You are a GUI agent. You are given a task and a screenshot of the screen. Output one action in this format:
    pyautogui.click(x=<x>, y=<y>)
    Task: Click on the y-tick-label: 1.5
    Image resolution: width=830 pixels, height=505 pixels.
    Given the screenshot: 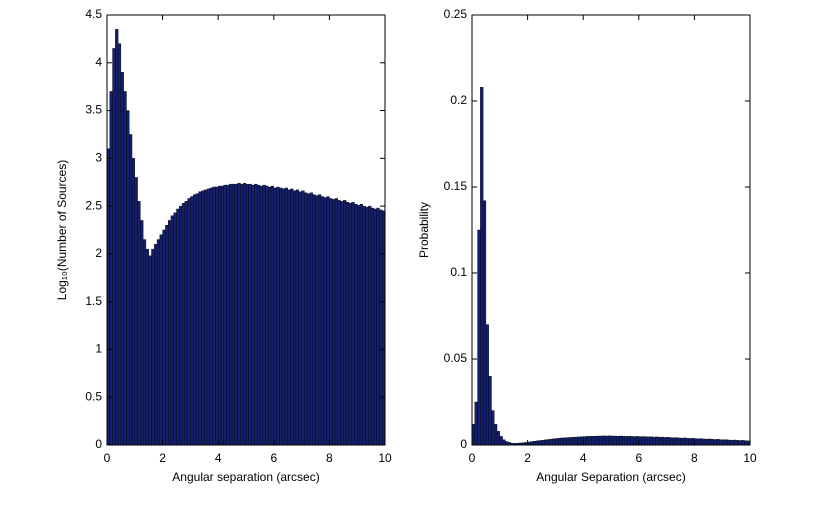 What is the action you would take?
    pyautogui.click(x=93, y=301)
    